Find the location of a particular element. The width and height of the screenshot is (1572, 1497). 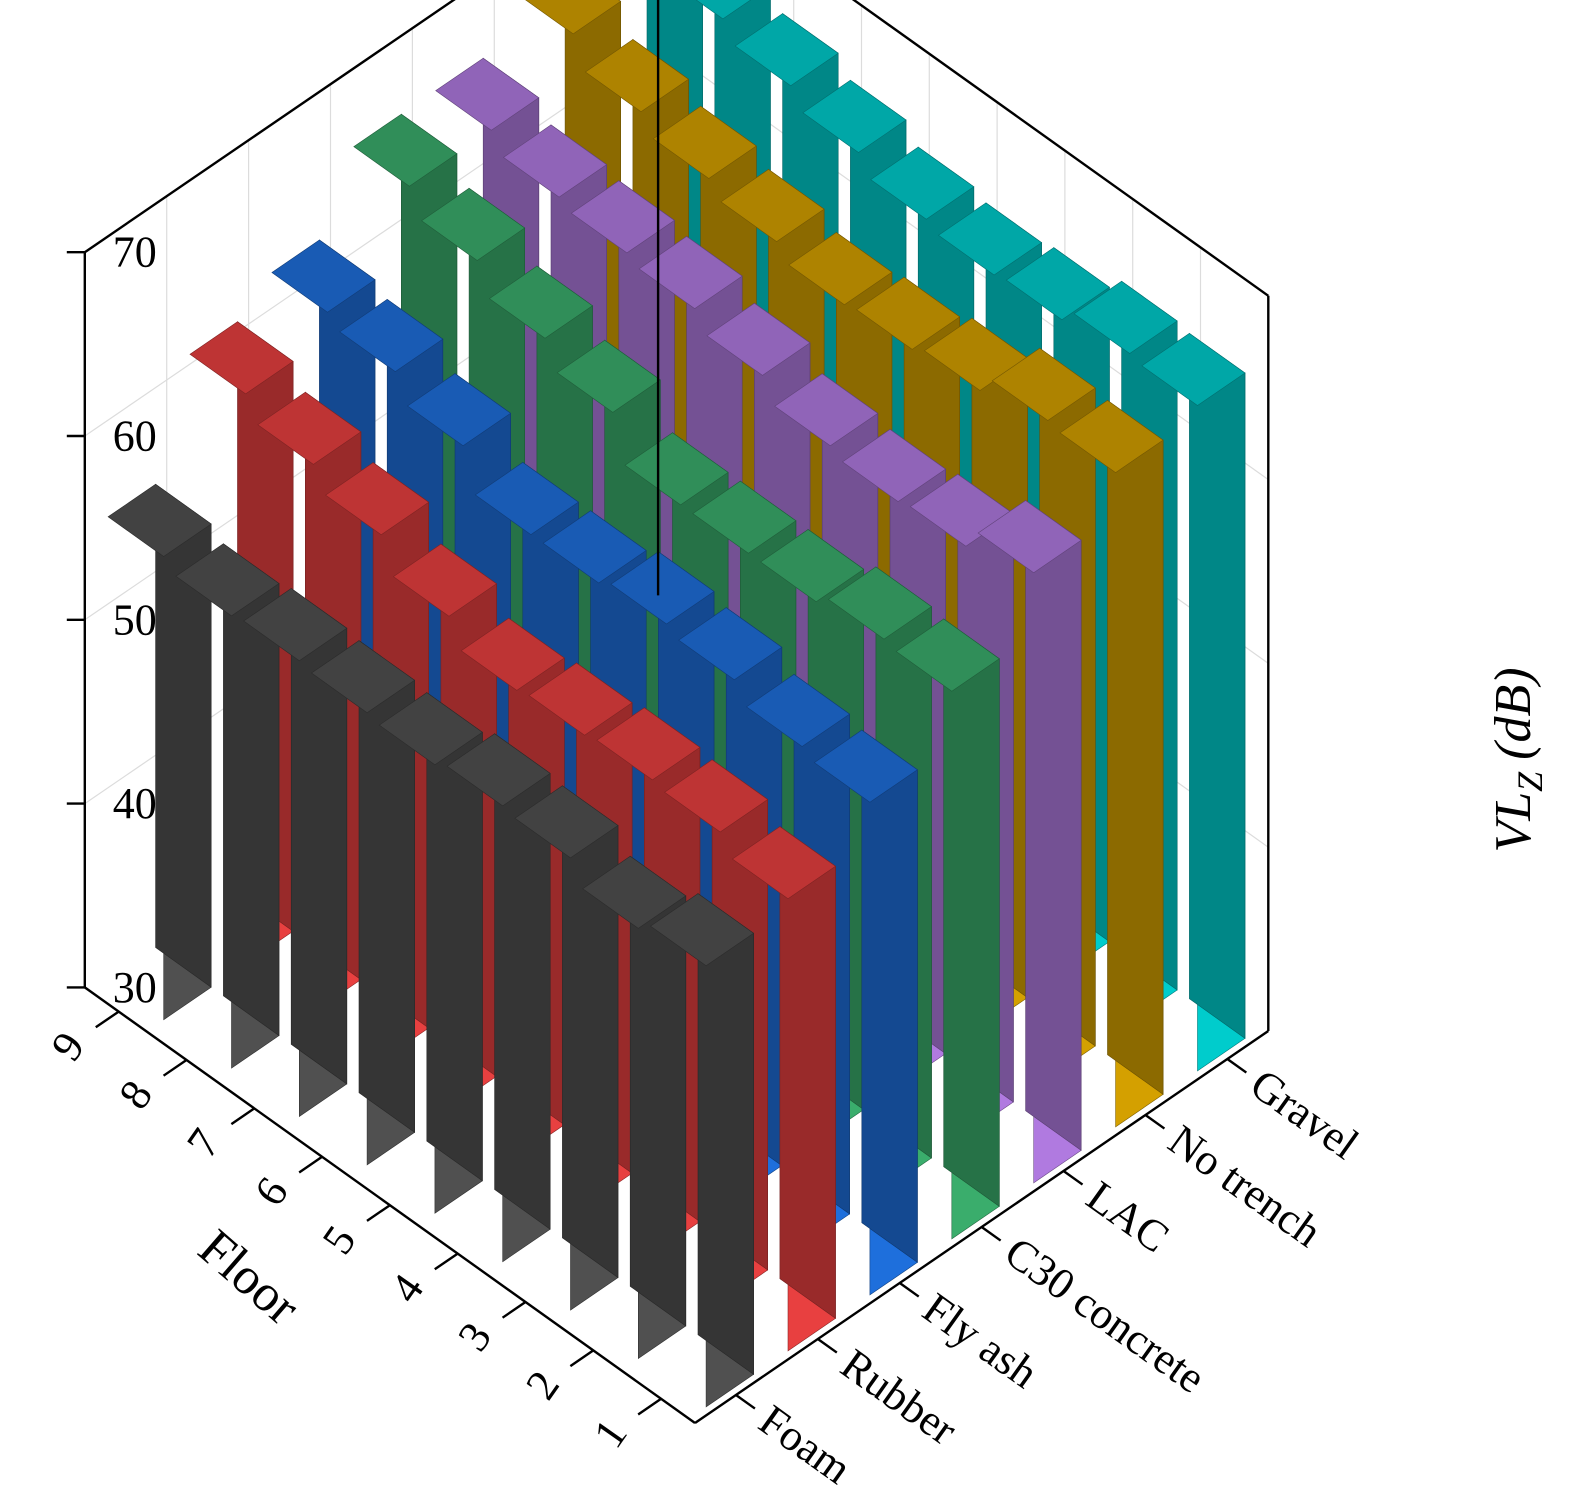

series-tick-label: Gravel is located at coordinates (1305, 1113).